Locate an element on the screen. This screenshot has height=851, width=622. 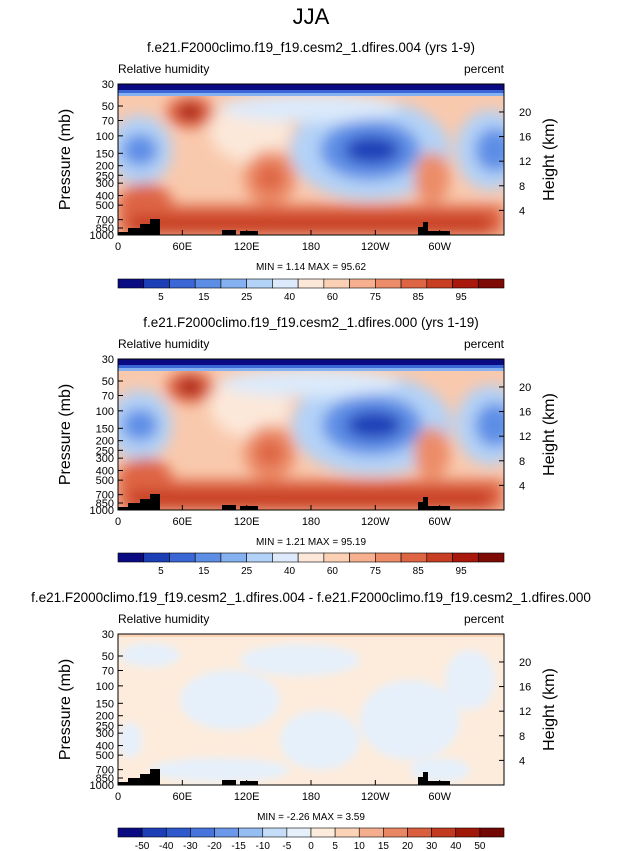
colorbar-label: -30 is located at coordinates (190, 846).